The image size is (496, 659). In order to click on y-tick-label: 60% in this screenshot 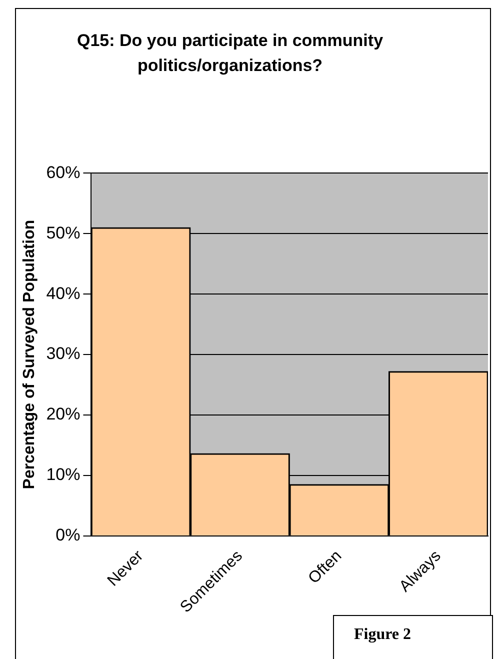, I will do `click(63, 172)`.